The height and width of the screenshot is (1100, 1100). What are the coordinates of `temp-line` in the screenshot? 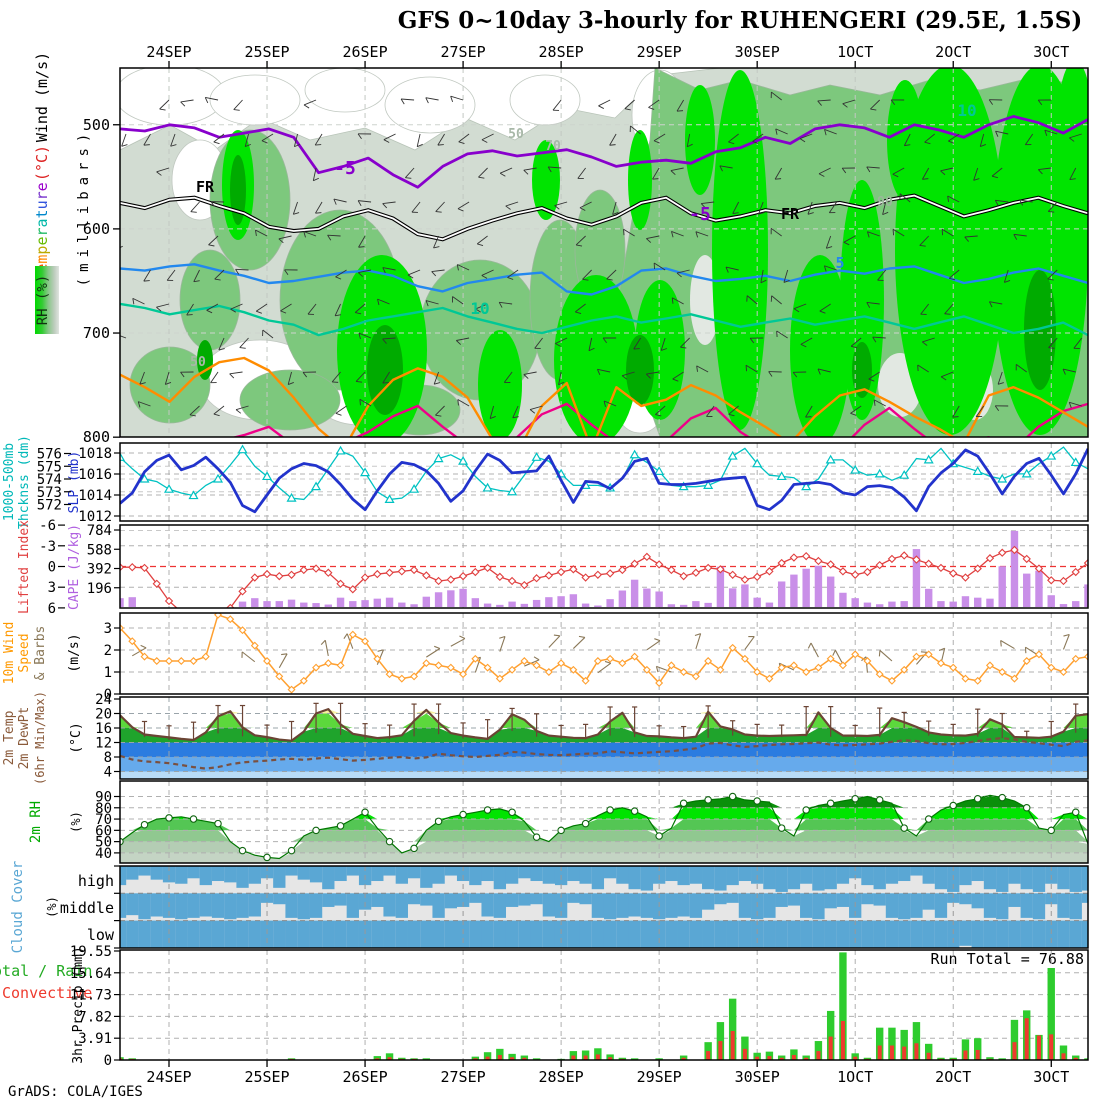 It's located at (604, 725).